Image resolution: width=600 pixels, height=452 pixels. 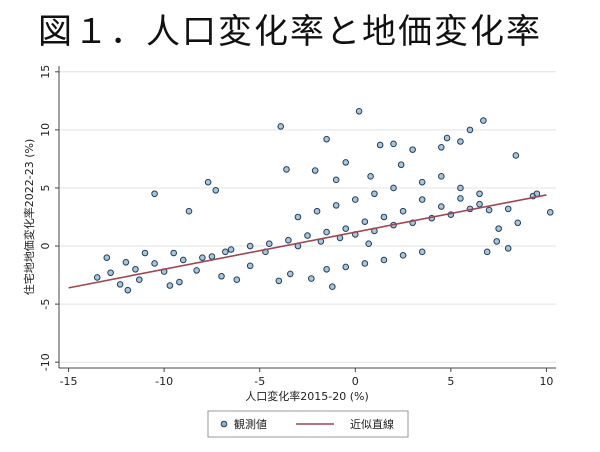 What do you see at coordinates (29, 217) in the screenshot?
I see `y-axis-label: 住宅地地価変化率2022-23 (%)` at bounding box center [29, 217].